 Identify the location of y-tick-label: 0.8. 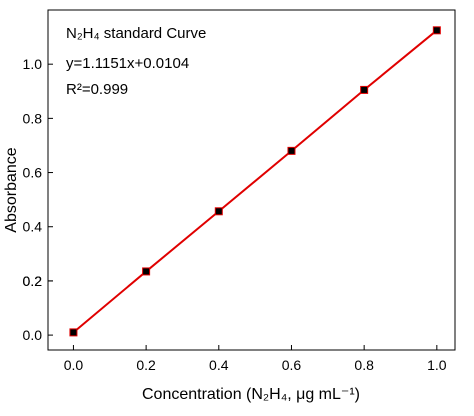
(33, 118).